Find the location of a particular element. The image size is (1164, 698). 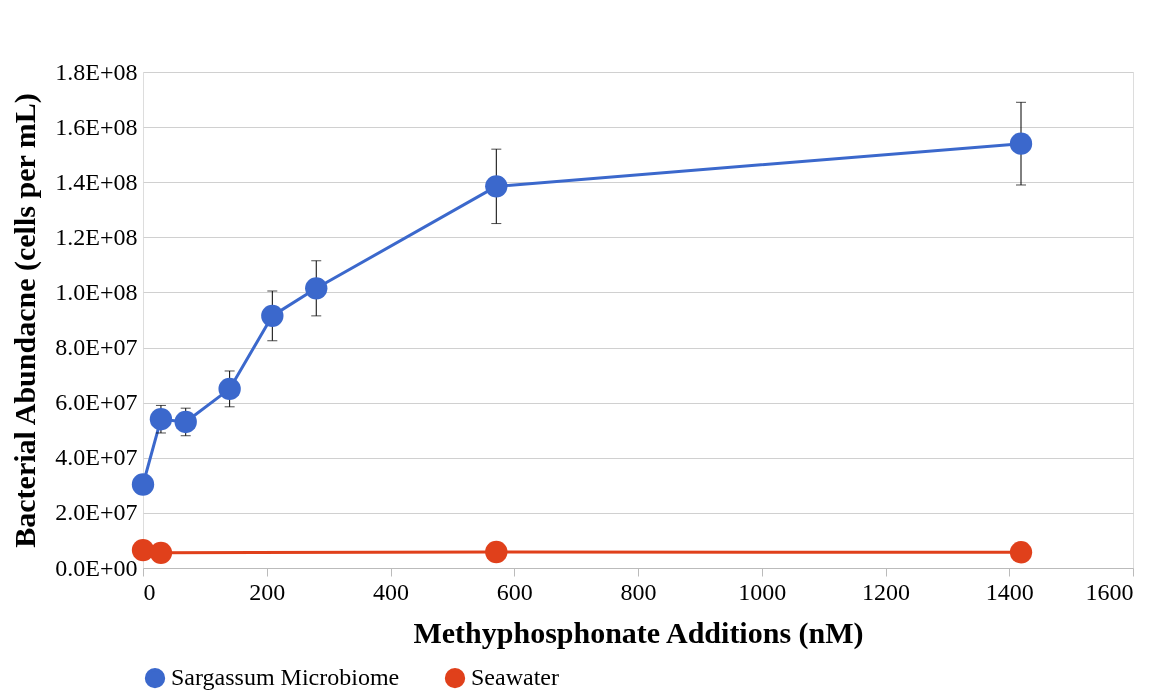

y-tick-label: 6.0E+07 is located at coordinates (96, 402).